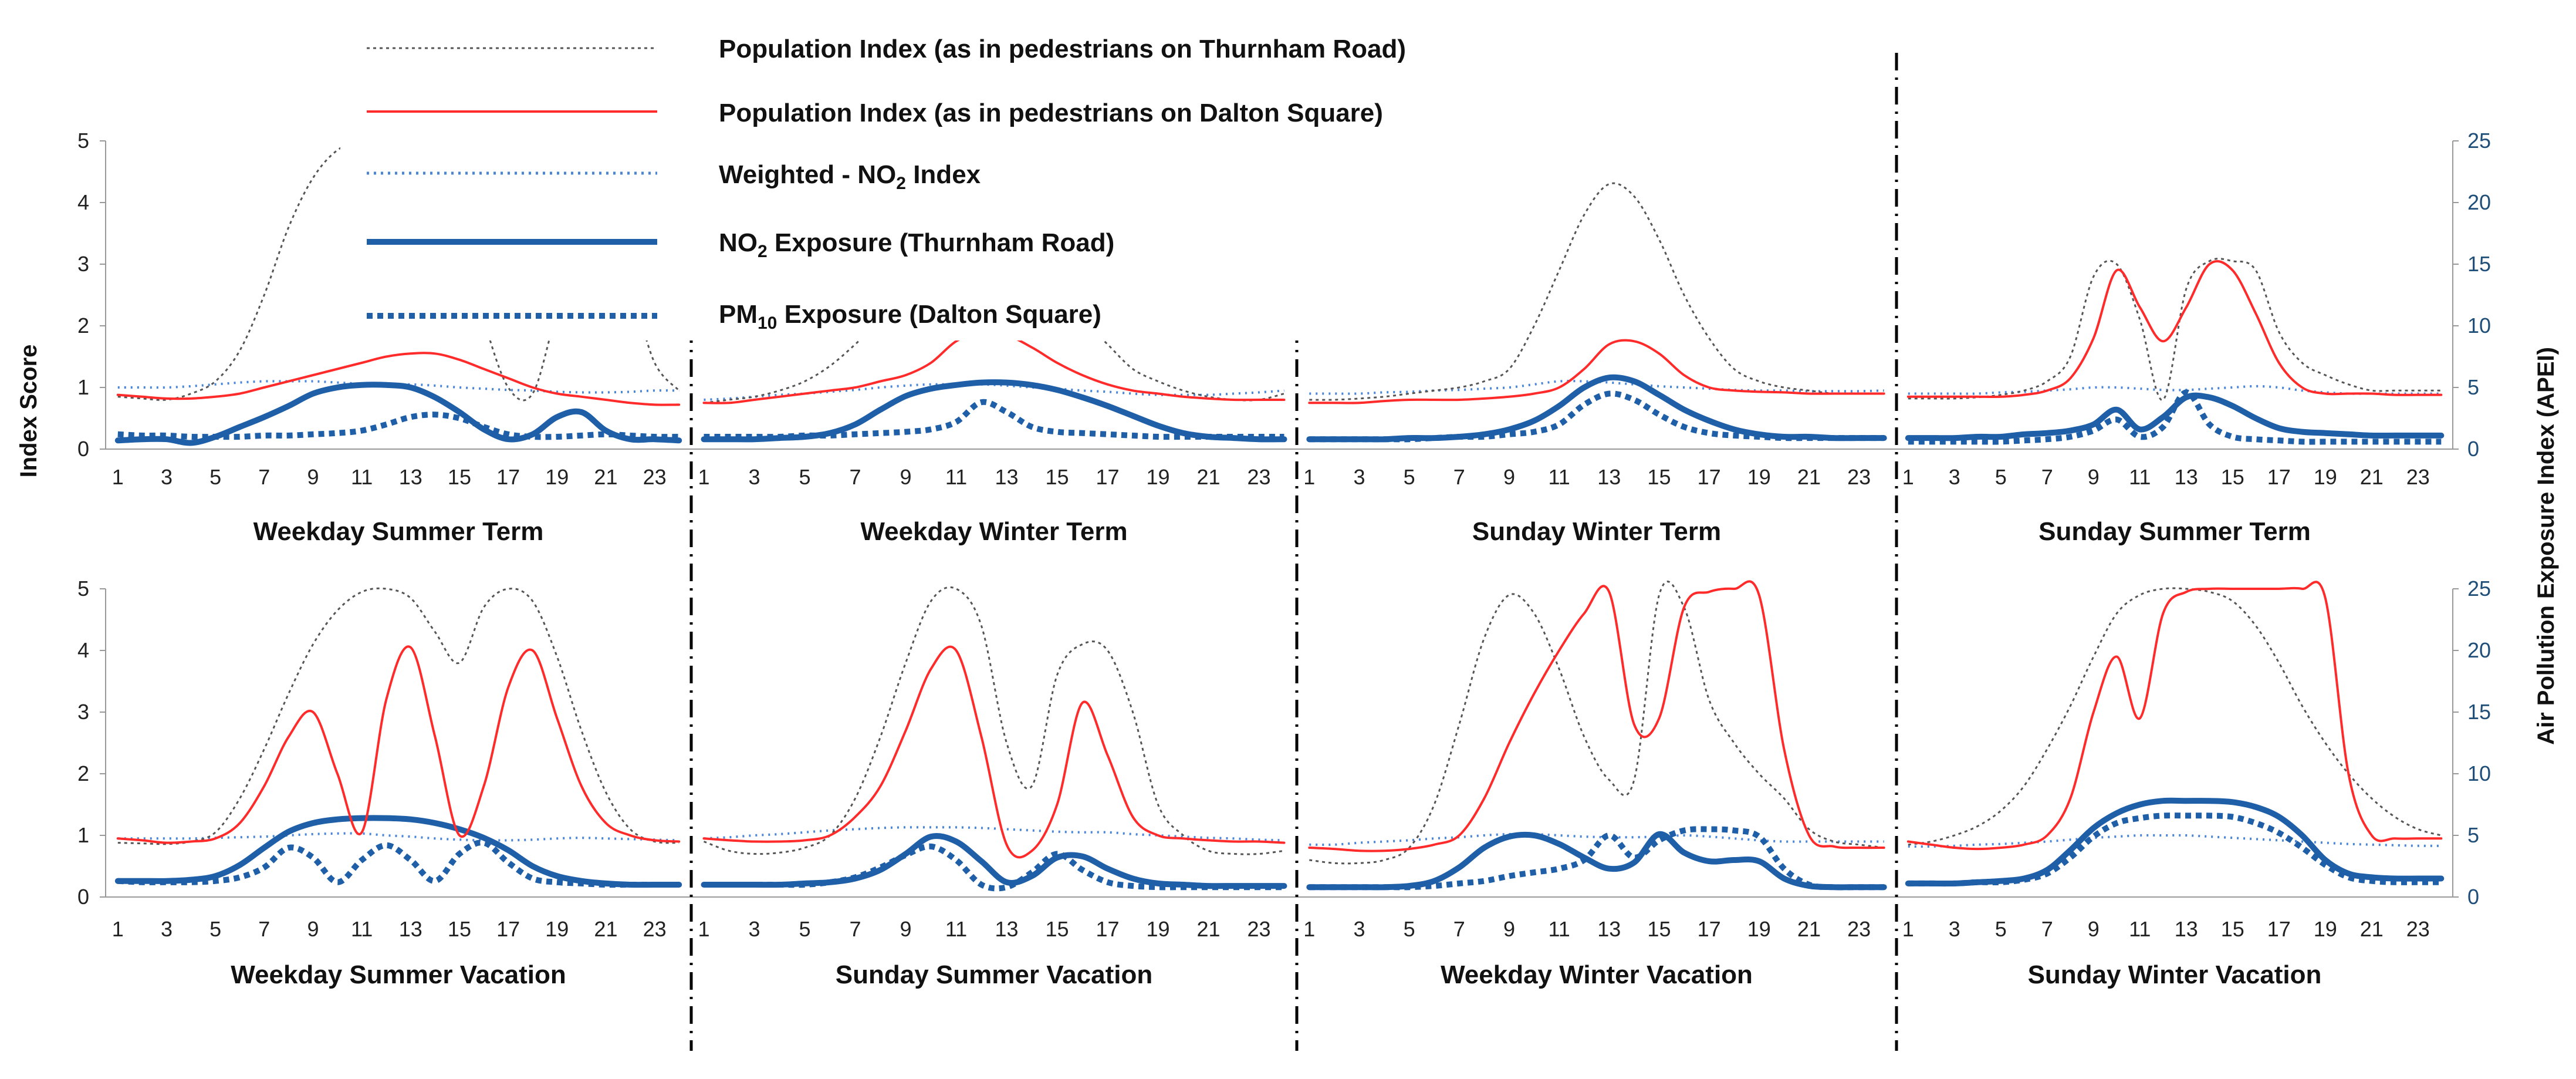 The image size is (2576, 1079). What do you see at coordinates (29, 411) in the screenshot?
I see `y-left-axis-label: Index Score` at bounding box center [29, 411].